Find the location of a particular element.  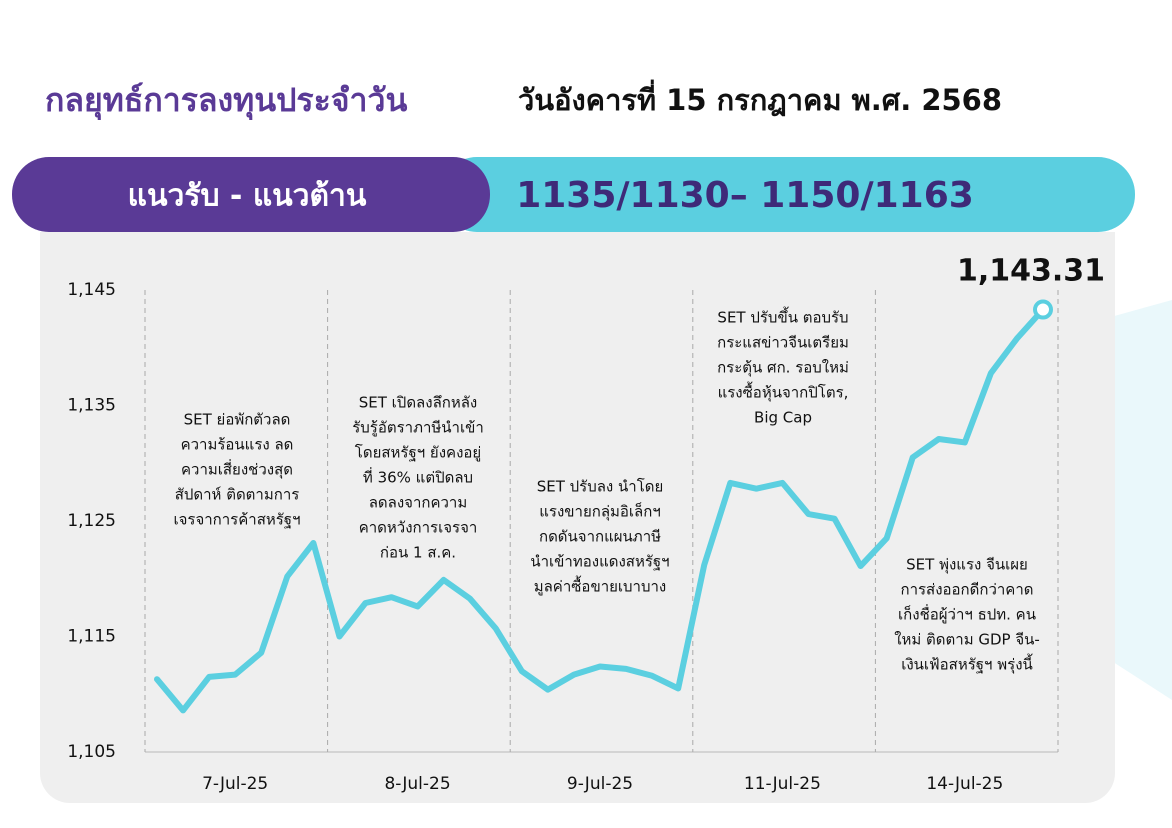

annotation: ที่ 36% แต่ปิดลบ is located at coordinates (418, 477).